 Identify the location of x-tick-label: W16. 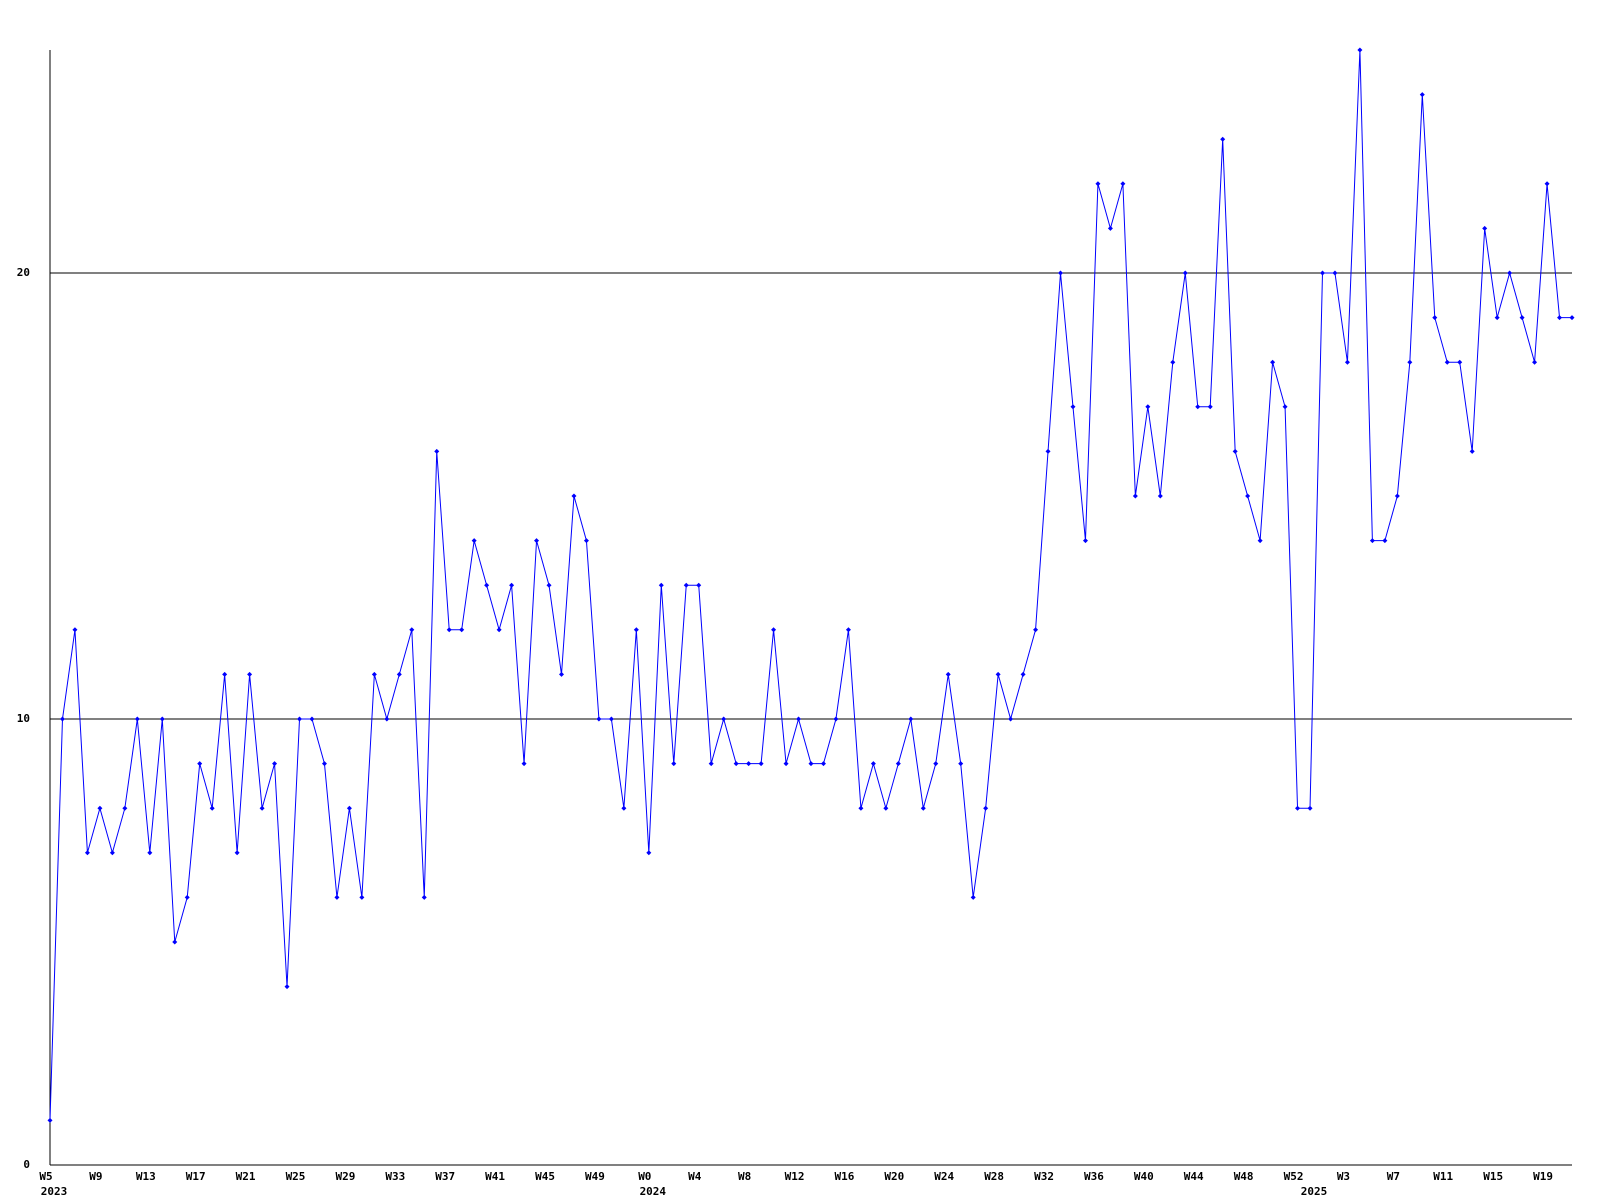
(844, 1176).